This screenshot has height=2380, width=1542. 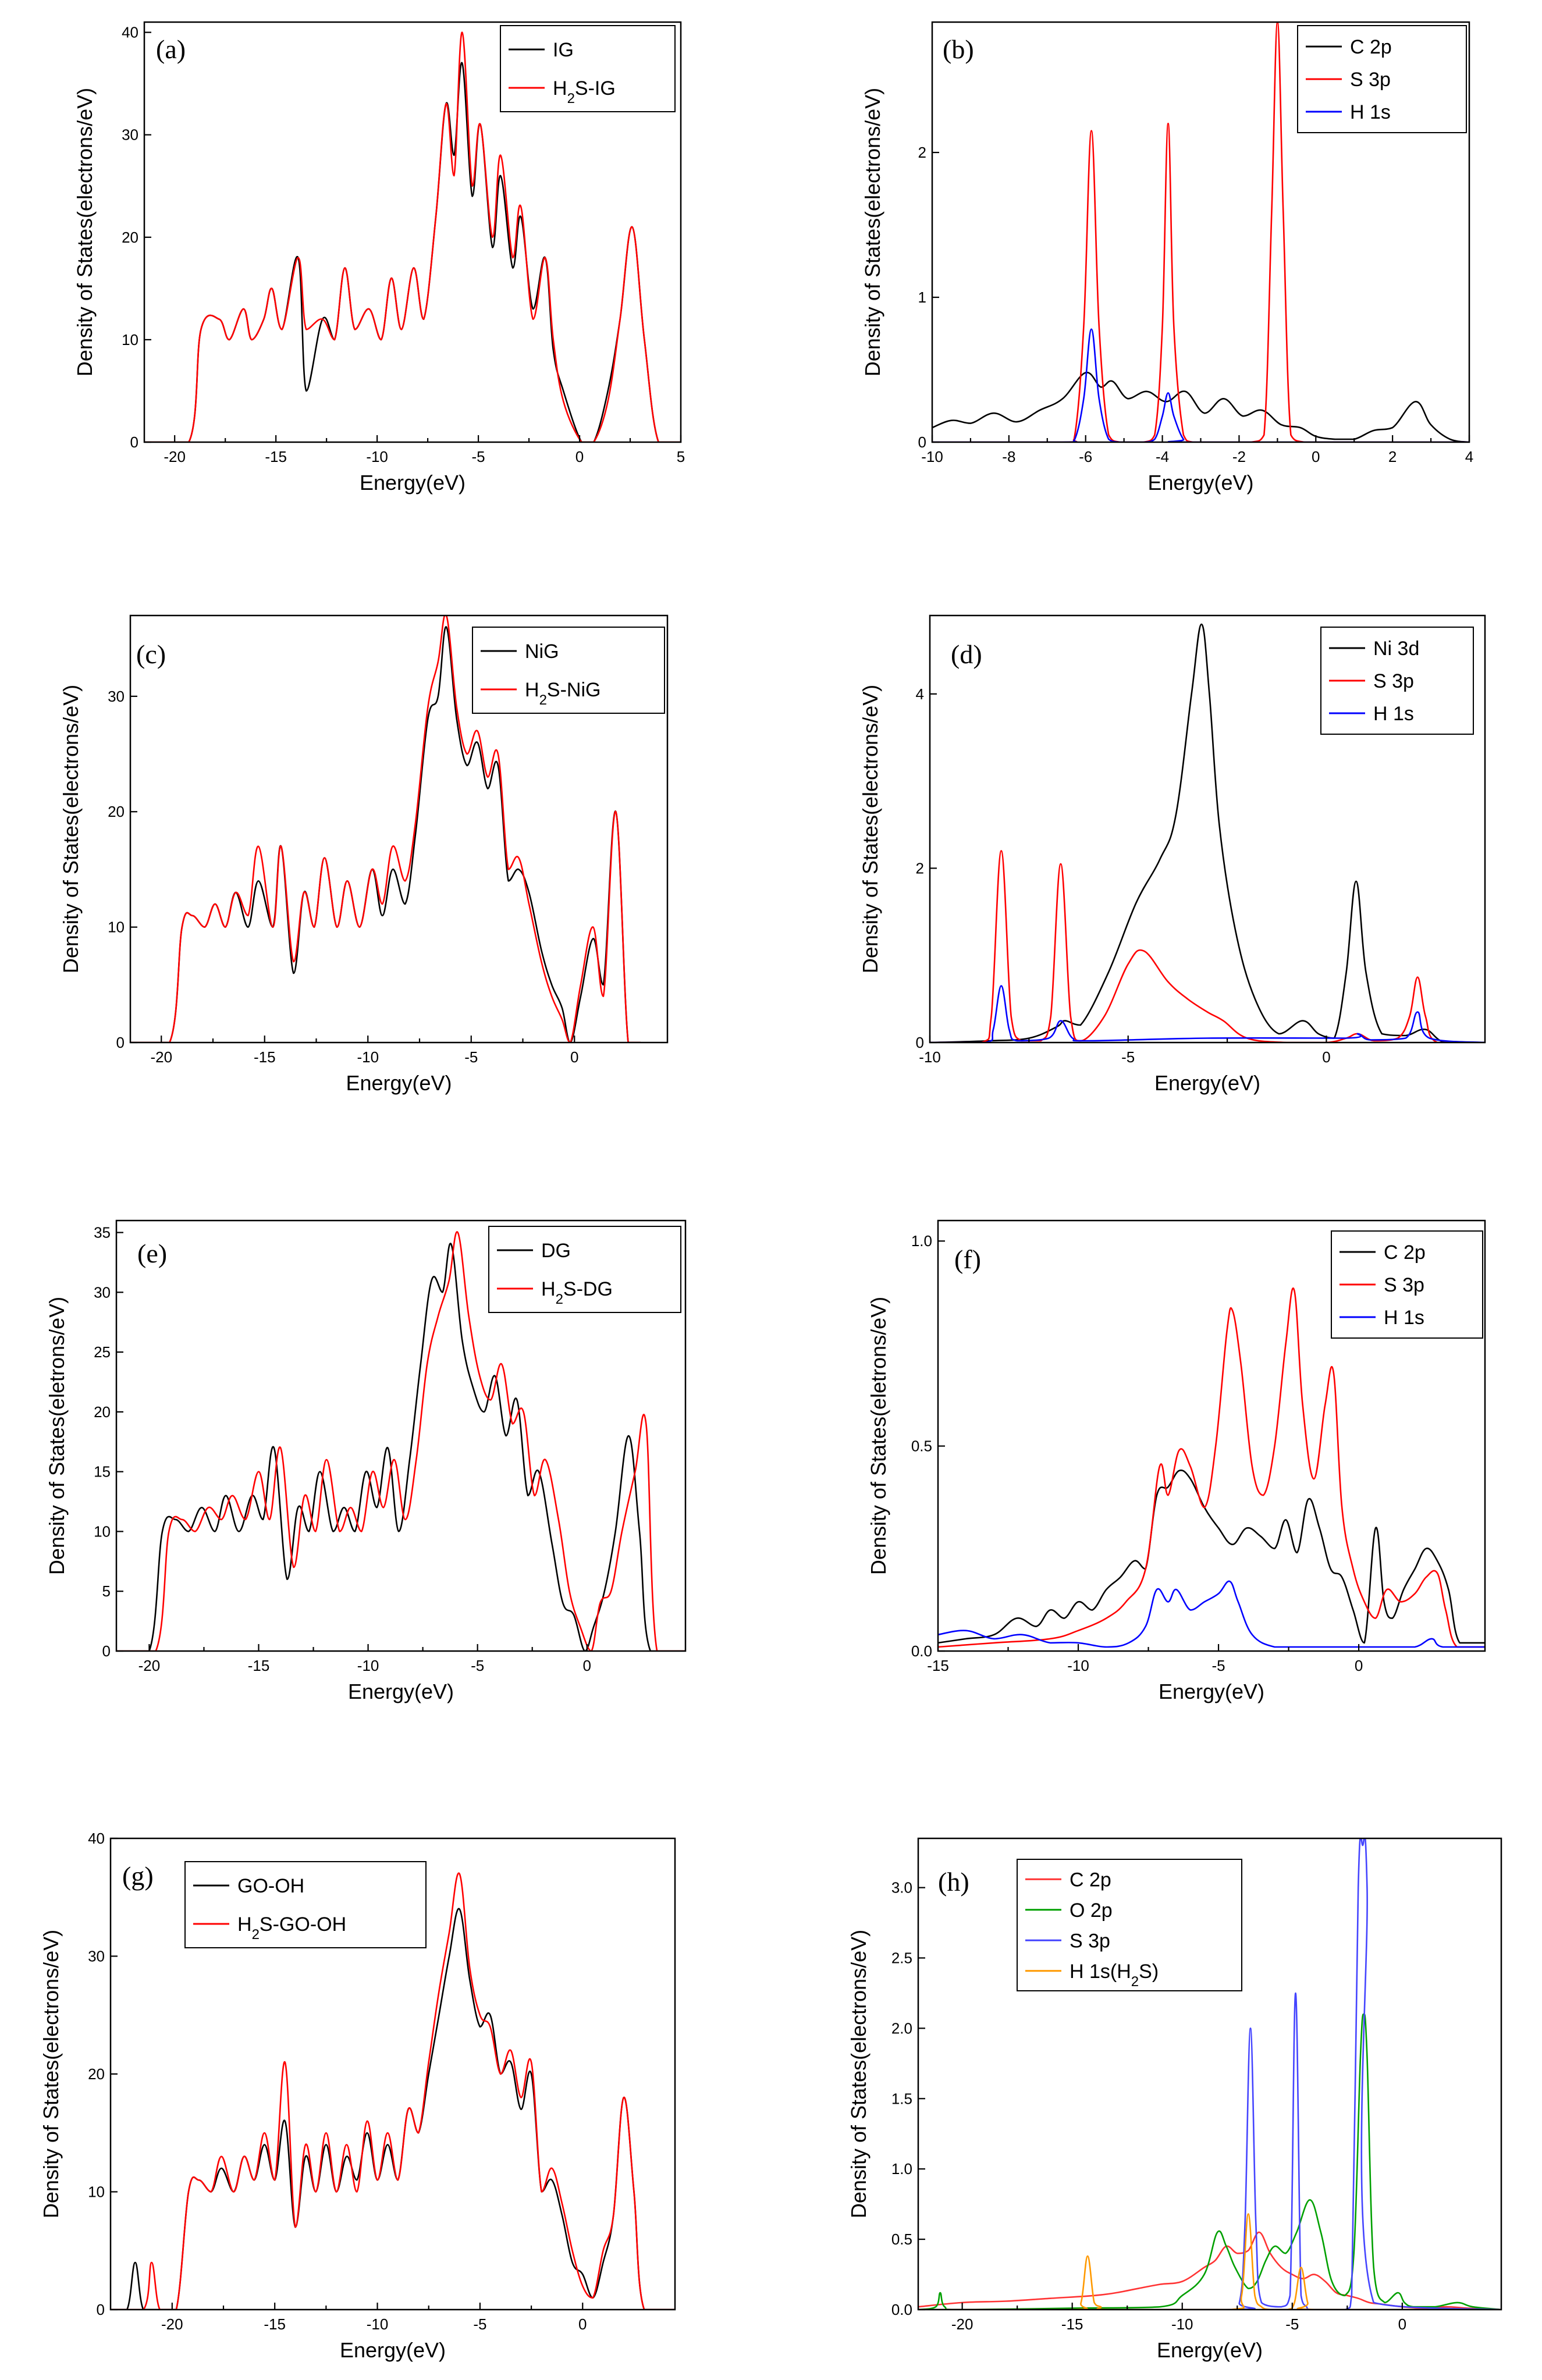 What do you see at coordinates (1396, 649) in the screenshot?
I see `legend-label: Ni 3d` at bounding box center [1396, 649].